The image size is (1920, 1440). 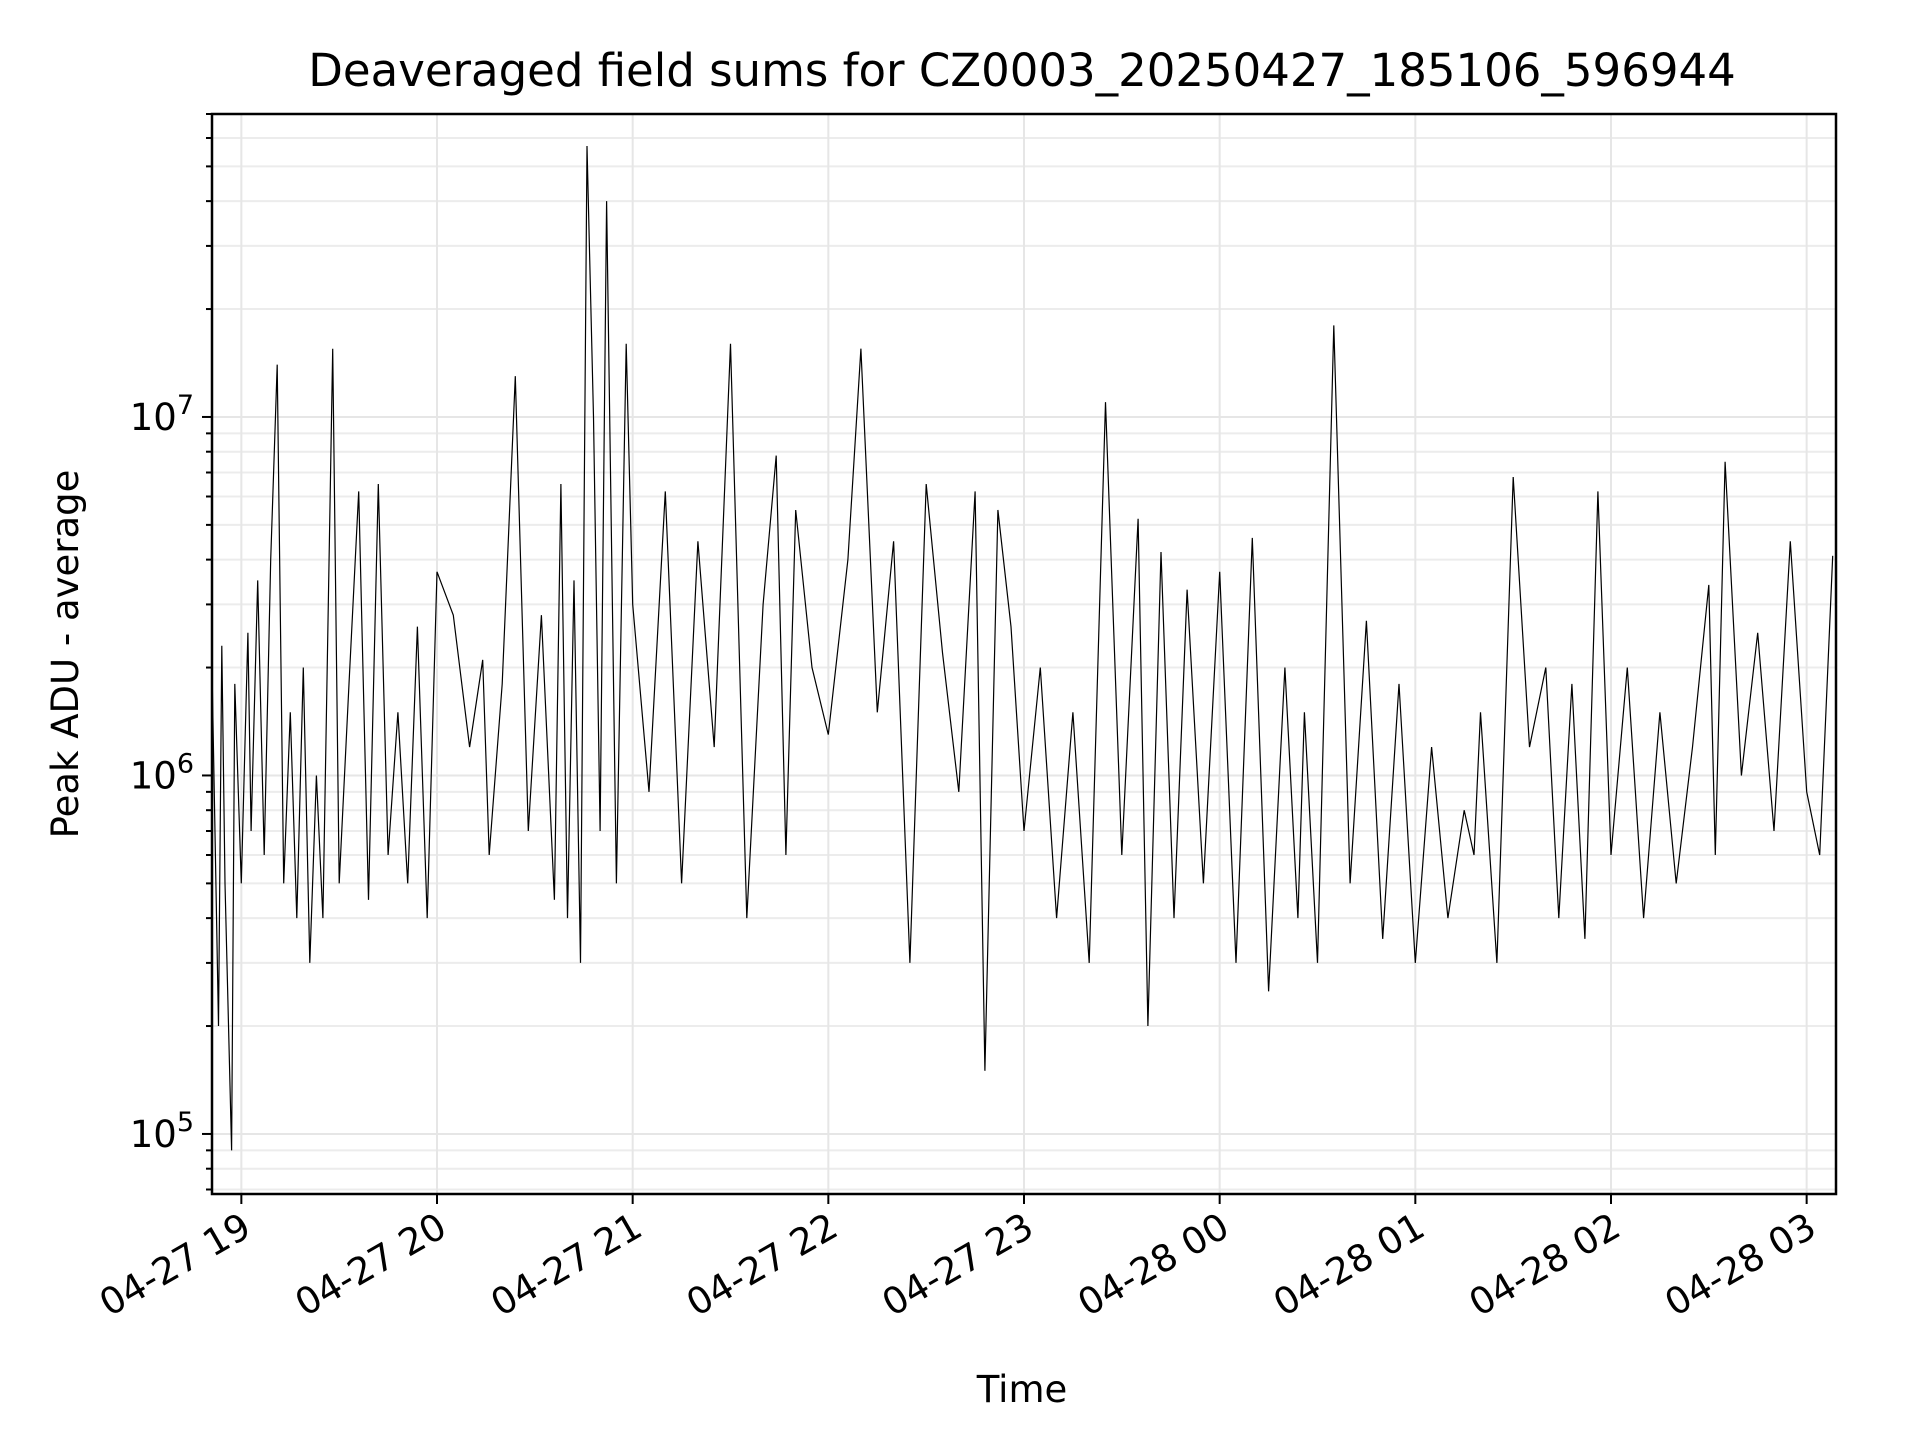 What do you see at coordinates (1022, 1389) in the screenshot?
I see `x-axis-label: Time` at bounding box center [1022, 1389].